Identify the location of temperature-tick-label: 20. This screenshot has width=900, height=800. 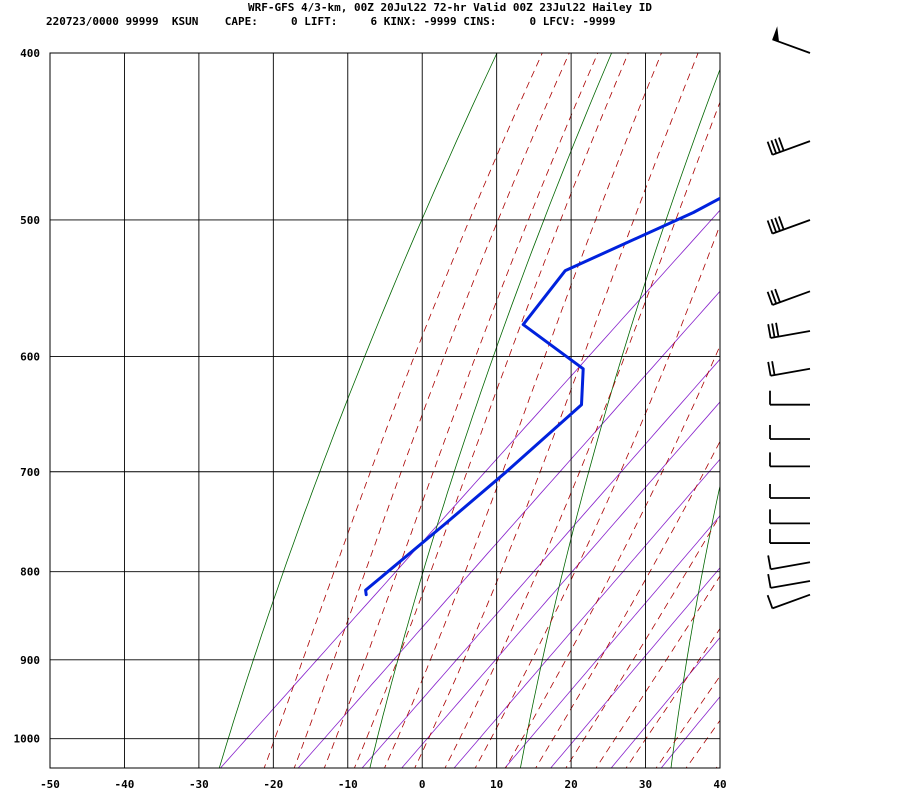
(570, 784).